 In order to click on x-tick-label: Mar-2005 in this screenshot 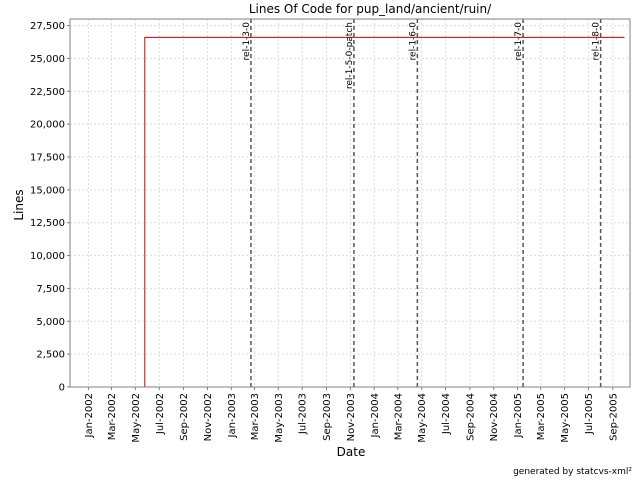, I will do `click(541, 416)`.